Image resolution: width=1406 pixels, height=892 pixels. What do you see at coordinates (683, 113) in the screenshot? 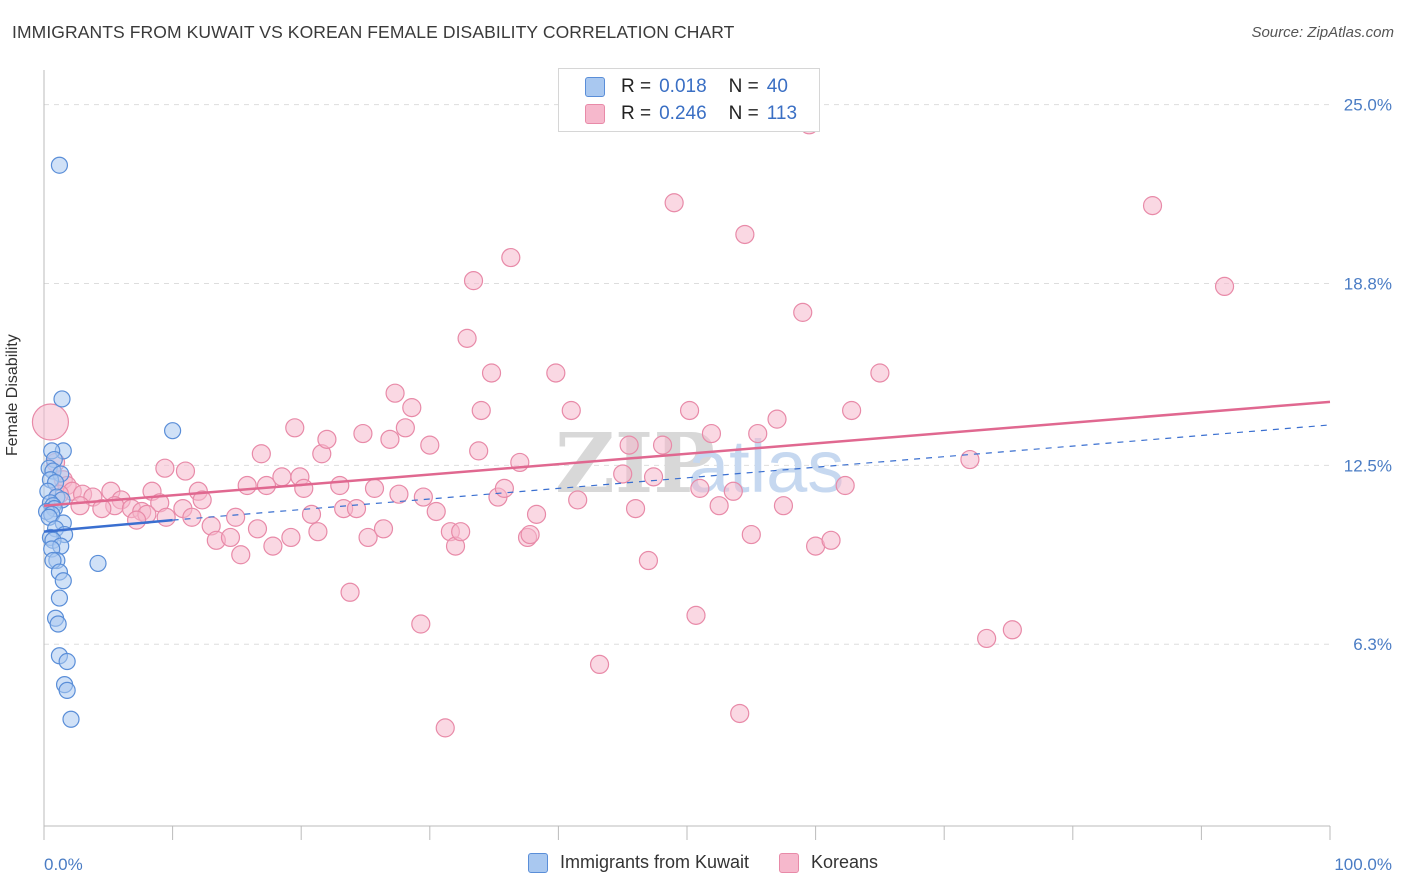
I see `legend-r-value: 0.246` at bounding box center [683, 113].